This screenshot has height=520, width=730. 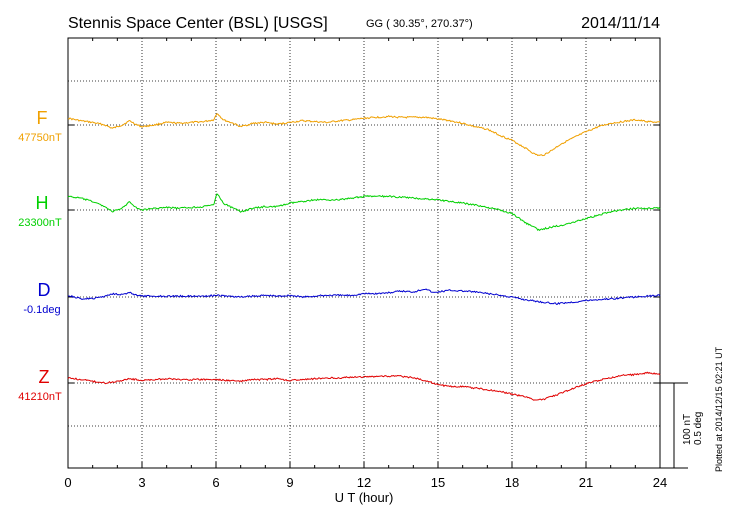 I want to click on x-tick-label: 15, so click(x=438, y=482).